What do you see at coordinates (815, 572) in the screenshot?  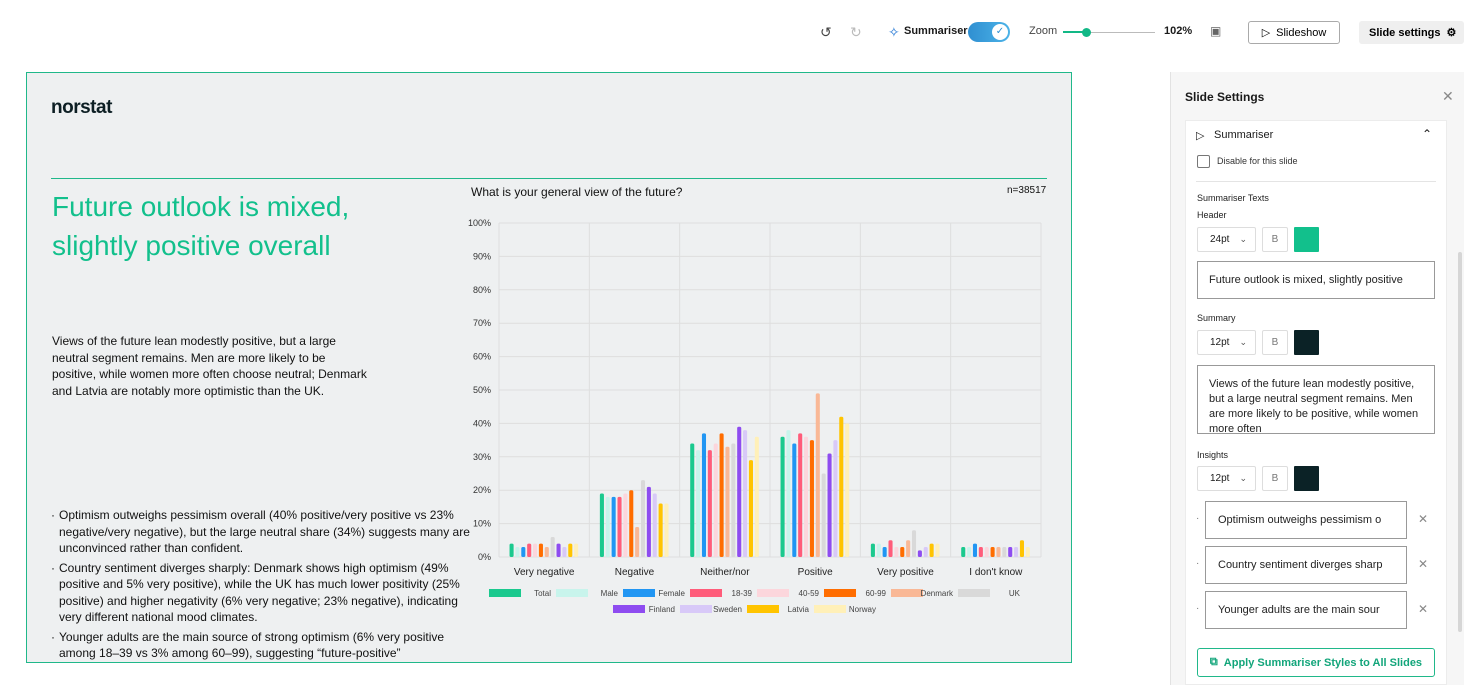 I see `x-tick-label: Positive` at bounding box center [815, 572].